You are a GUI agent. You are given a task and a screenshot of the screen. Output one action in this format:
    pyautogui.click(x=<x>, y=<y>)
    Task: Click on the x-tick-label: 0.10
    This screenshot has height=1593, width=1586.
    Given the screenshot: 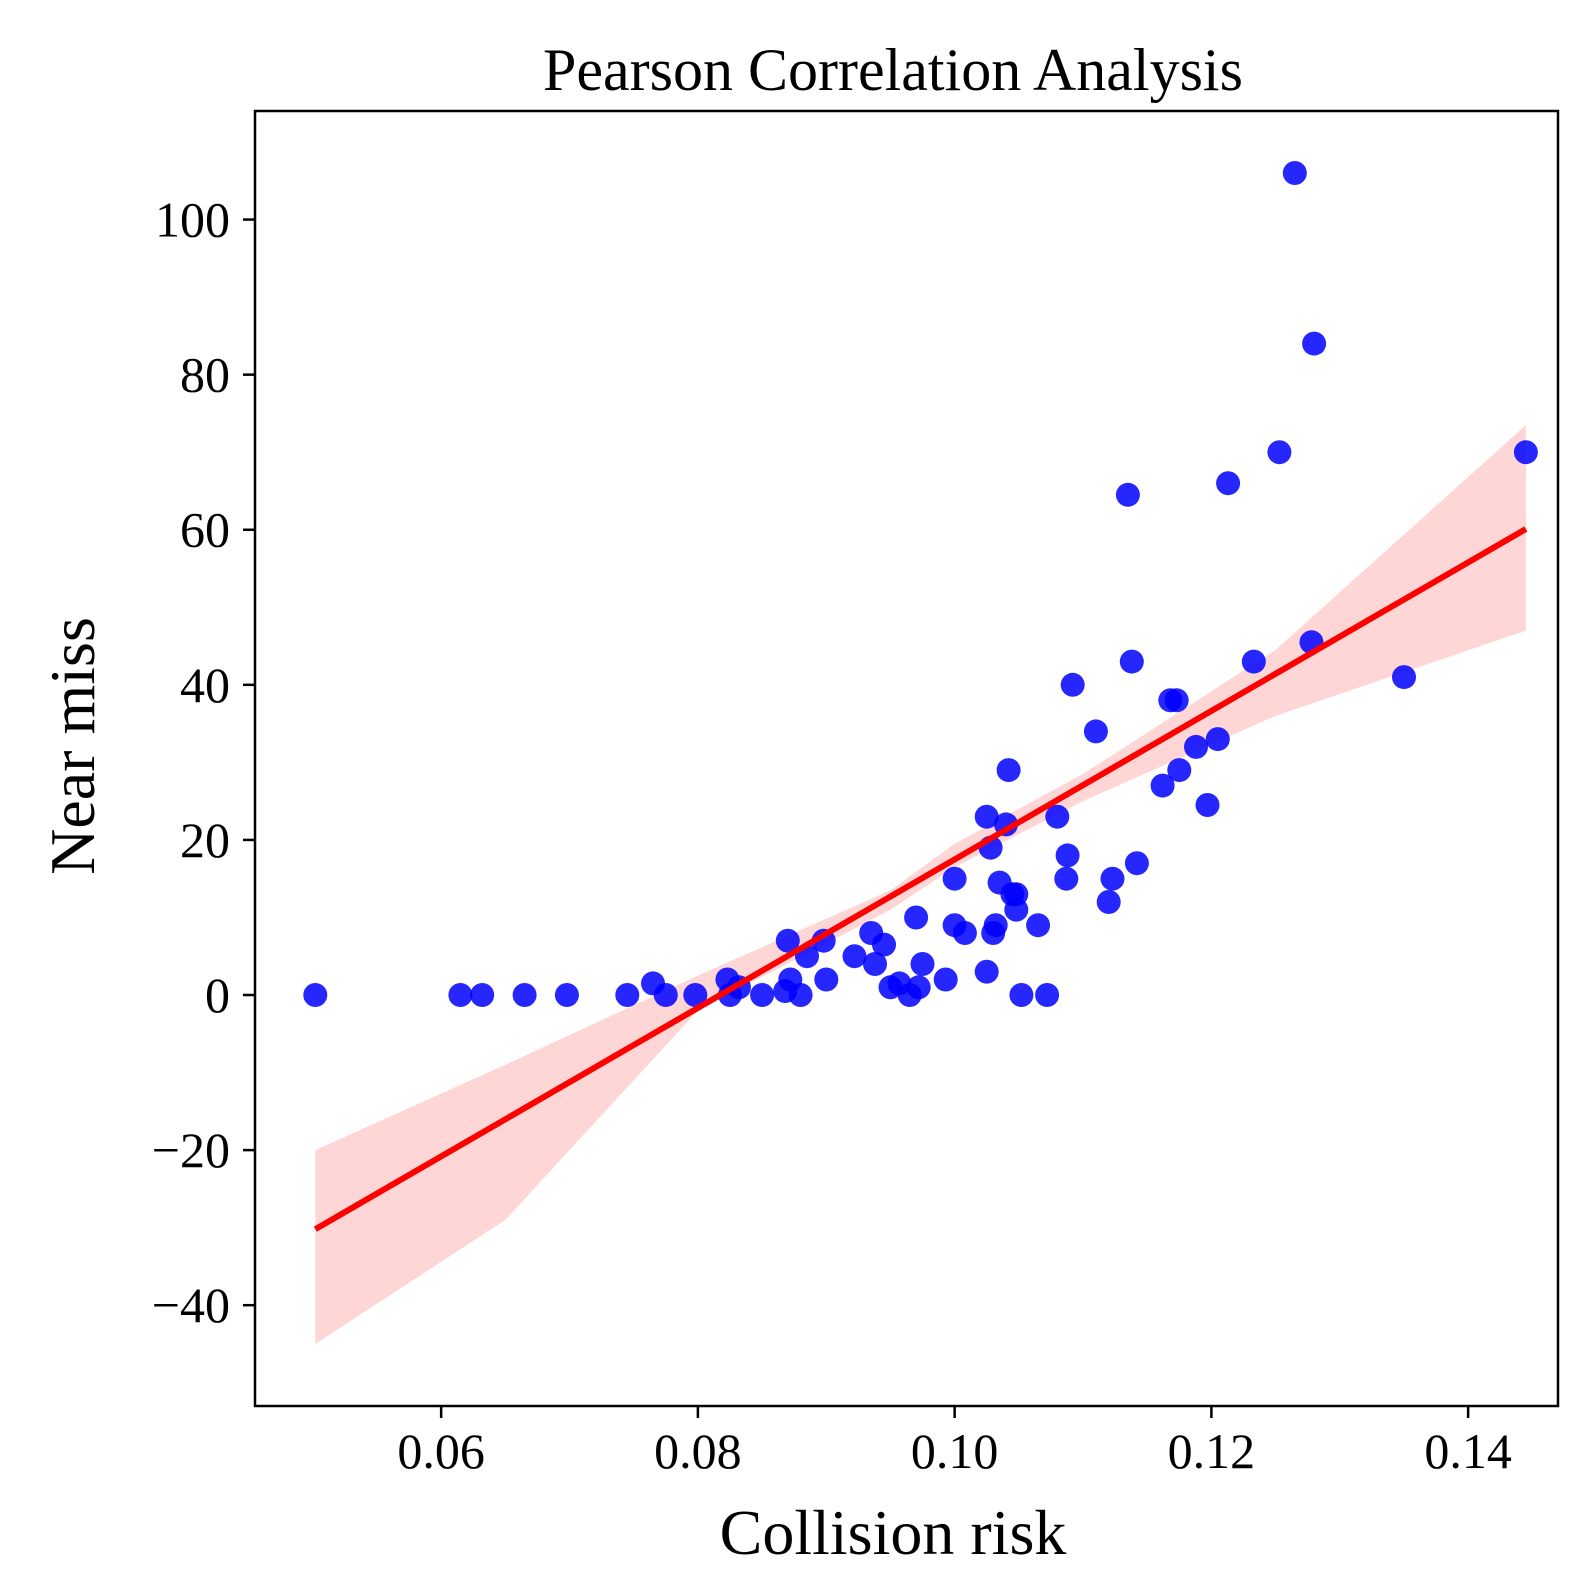 What is the action you would take?
    pyautogui.click(x=955, y=1451)
    